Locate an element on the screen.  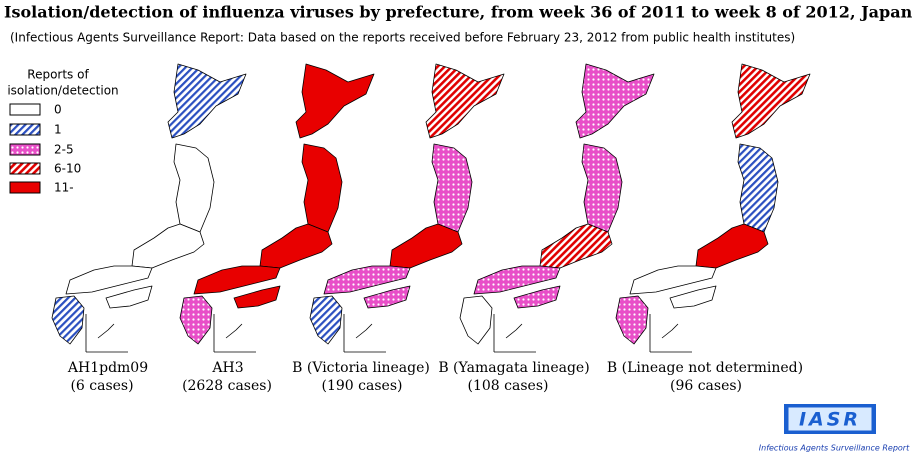
legend-label: 1 is located at coordinates (58, 130).